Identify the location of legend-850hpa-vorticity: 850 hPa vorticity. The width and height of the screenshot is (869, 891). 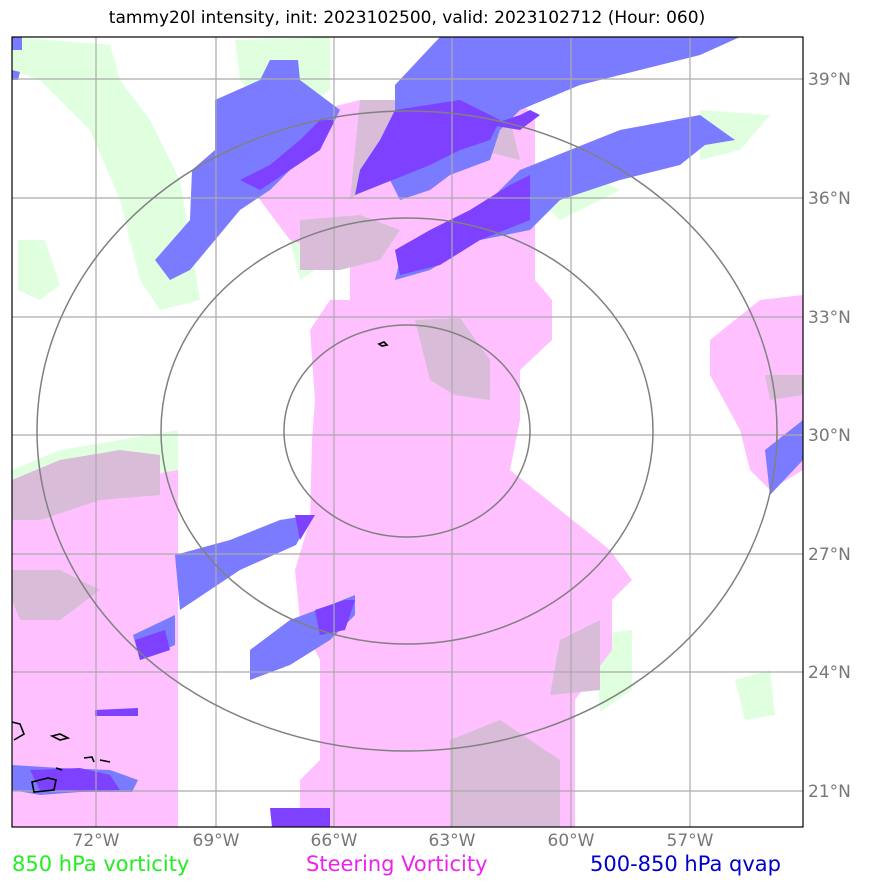
(101, 864).